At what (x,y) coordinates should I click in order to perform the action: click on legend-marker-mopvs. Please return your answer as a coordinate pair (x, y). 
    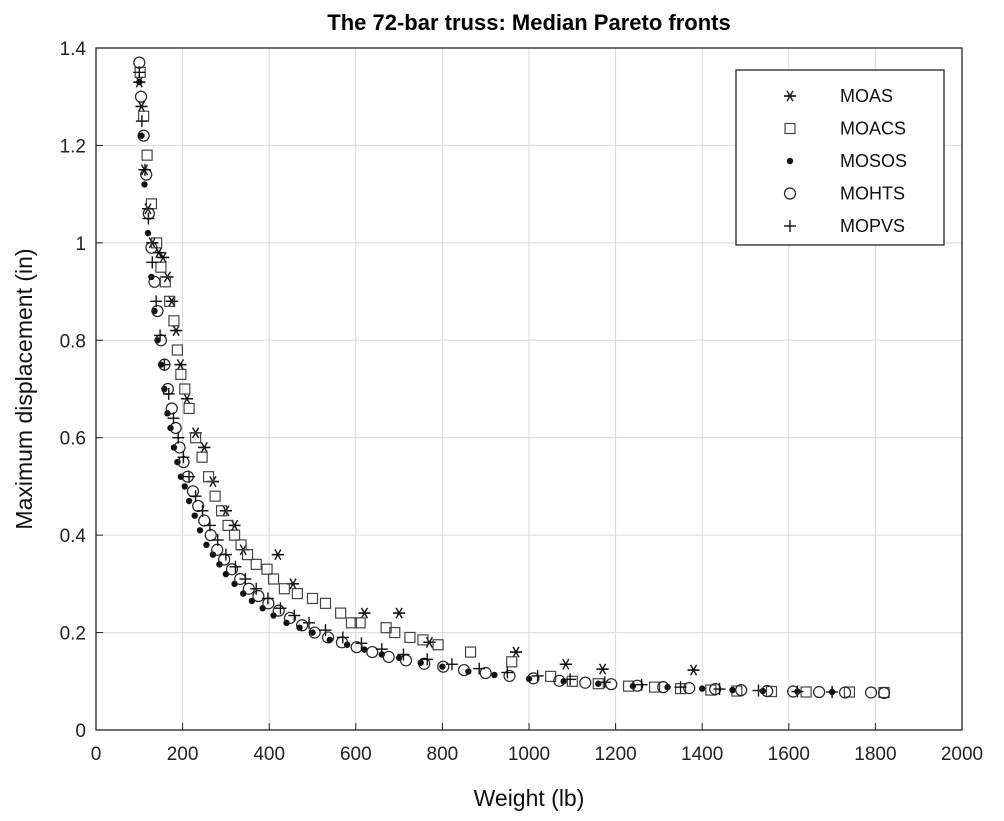
    Looking at the image, I should click on (790, 226).